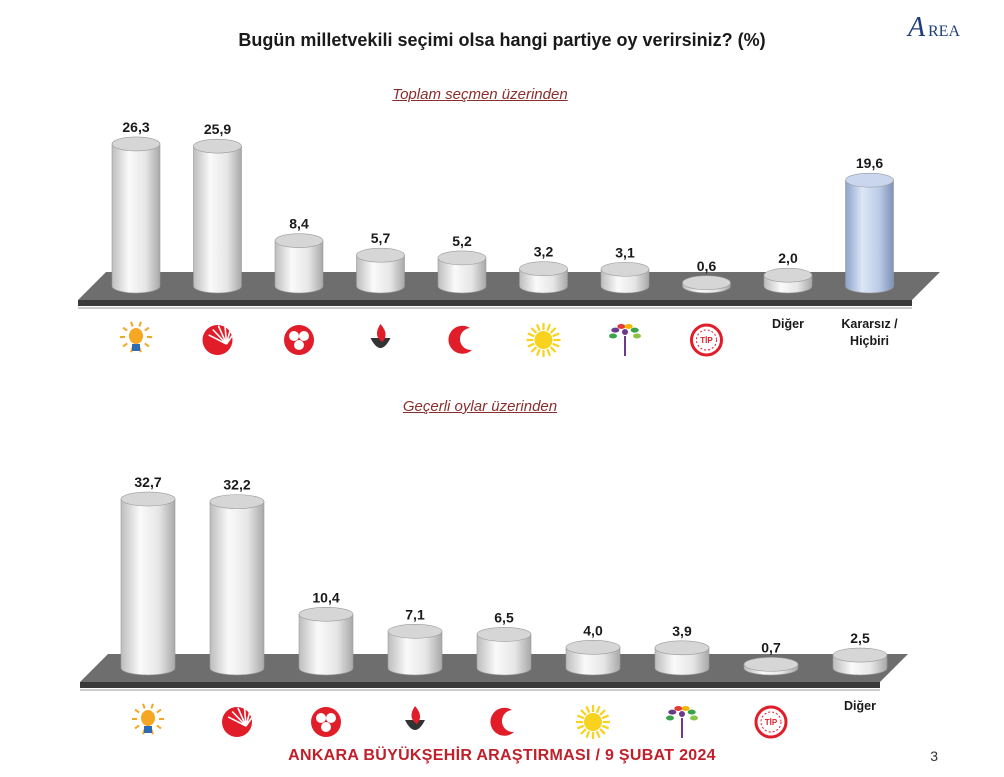 This screenshot has height=777, width=1004. Describe the element at coordinates (147, 482) in the screenshot. I see `data-label: 32,7` at that location.